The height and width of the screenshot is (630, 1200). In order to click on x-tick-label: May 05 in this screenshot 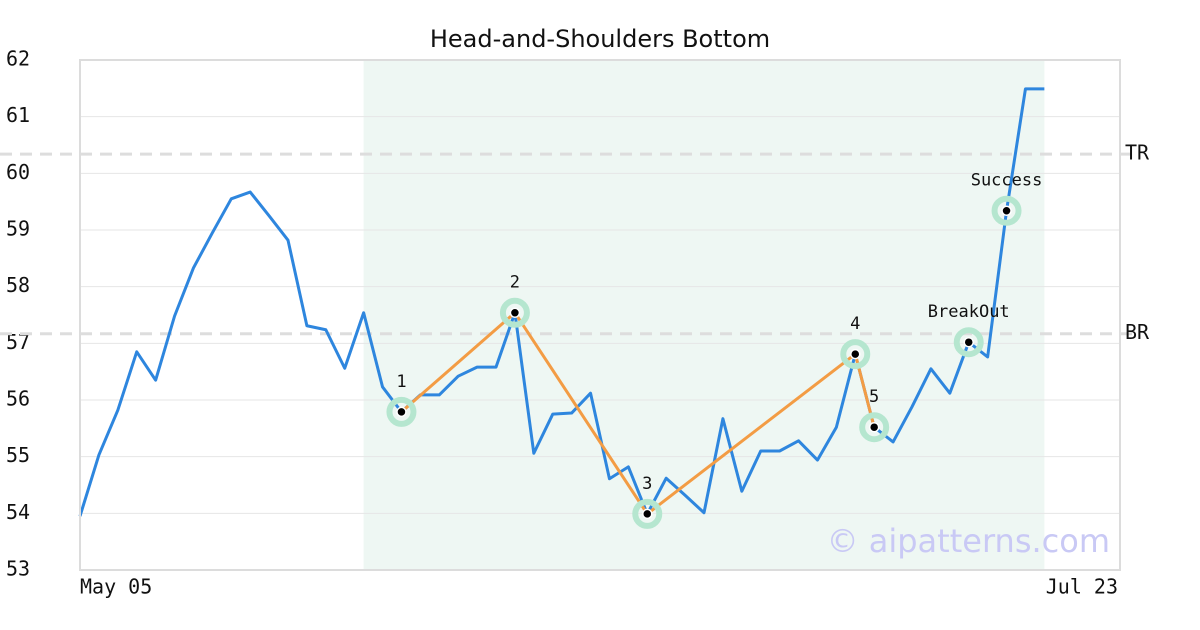, I will do `click(116, 587)`.